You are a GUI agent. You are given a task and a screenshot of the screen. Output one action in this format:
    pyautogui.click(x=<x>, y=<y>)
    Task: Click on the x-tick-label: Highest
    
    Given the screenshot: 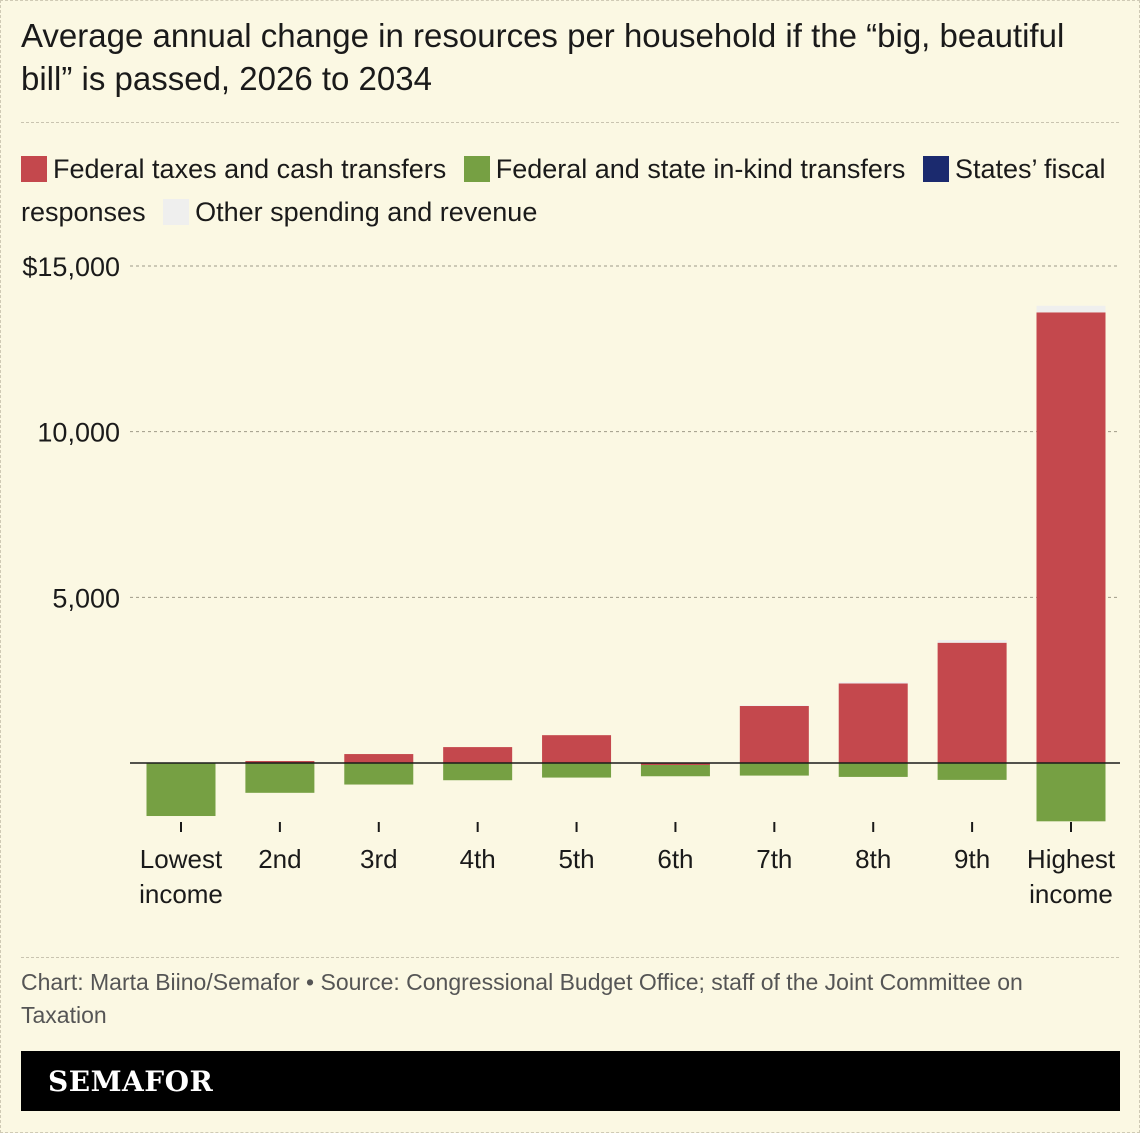 What is the action you would take?
    pyautogui.click(x=1071, y=859)
    